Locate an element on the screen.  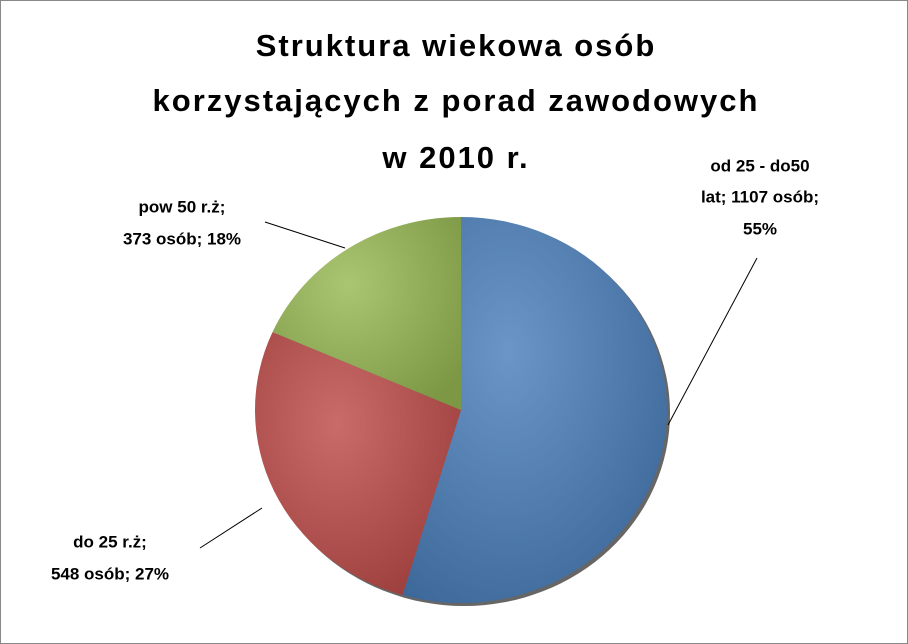
title-line: korzystających z porad zawodowych is located at coordinates (456, 100).